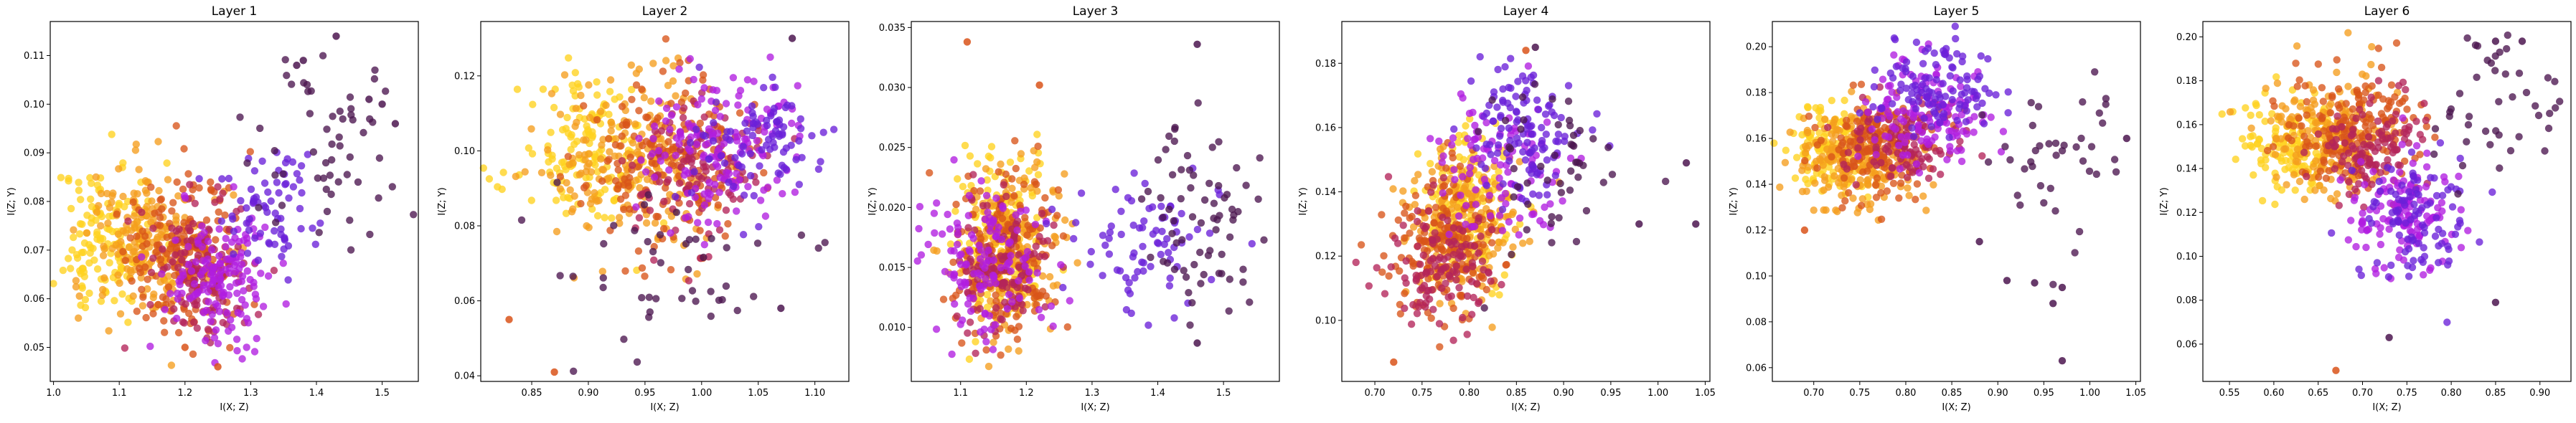 This screenshot has height=423, width=2576. I want to click on x-tick-label: 0.90, so click(588, 393).